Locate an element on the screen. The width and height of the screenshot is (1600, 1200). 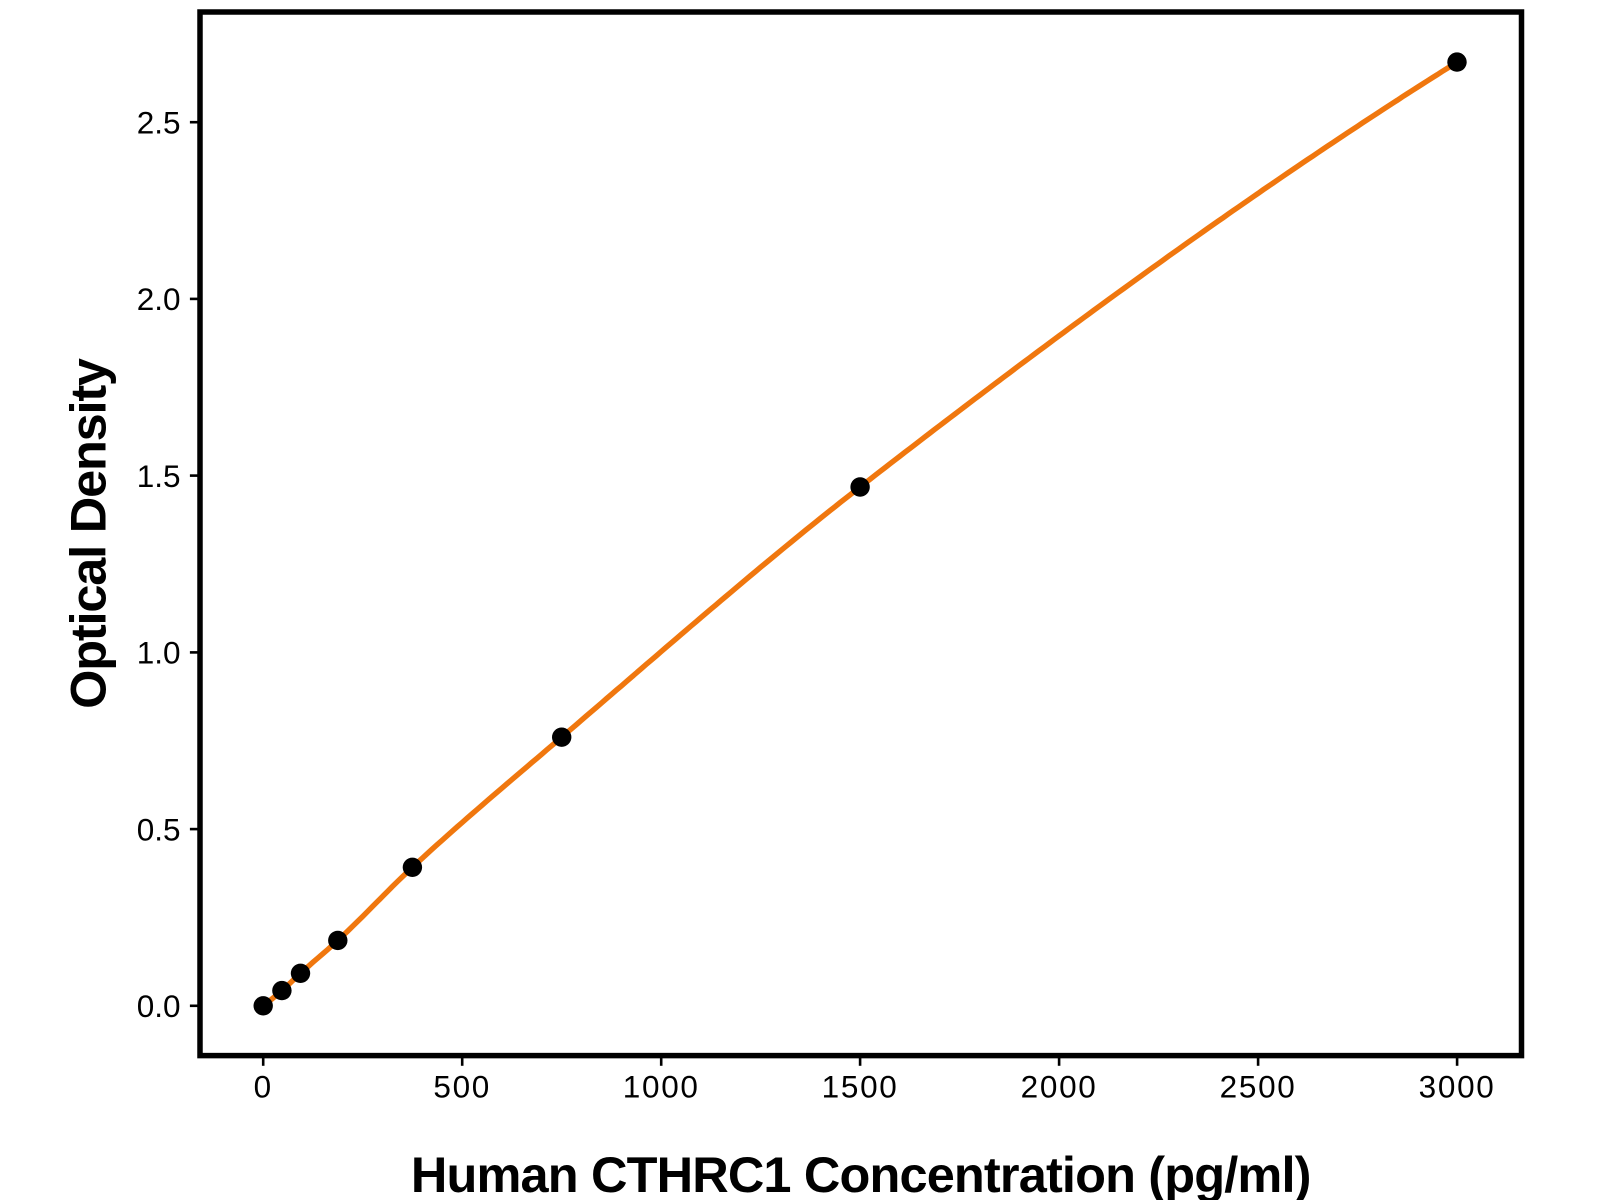
svg-text: 1000 is located at coordinates (661, 1087).